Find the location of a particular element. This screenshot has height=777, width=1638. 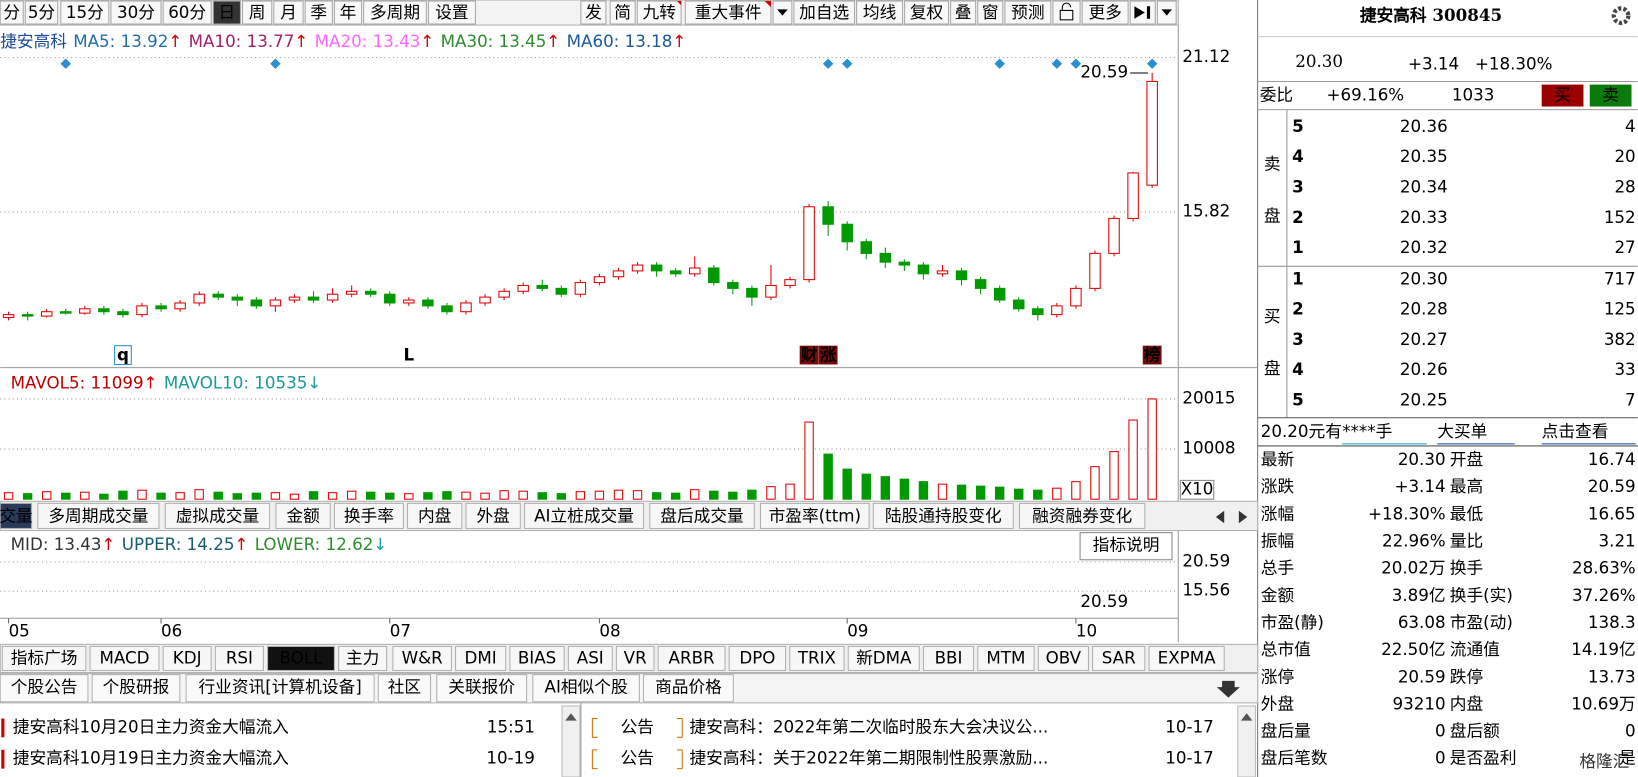

big-order-text: 点击查看 is located at coordinates (1575, 431).